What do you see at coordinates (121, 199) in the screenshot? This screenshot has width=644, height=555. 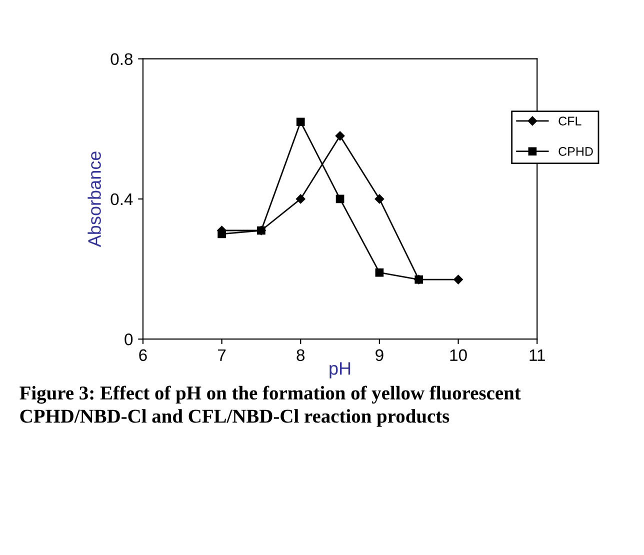 I see `y-tick-label: 0.4` at bounding box center [121, 199].